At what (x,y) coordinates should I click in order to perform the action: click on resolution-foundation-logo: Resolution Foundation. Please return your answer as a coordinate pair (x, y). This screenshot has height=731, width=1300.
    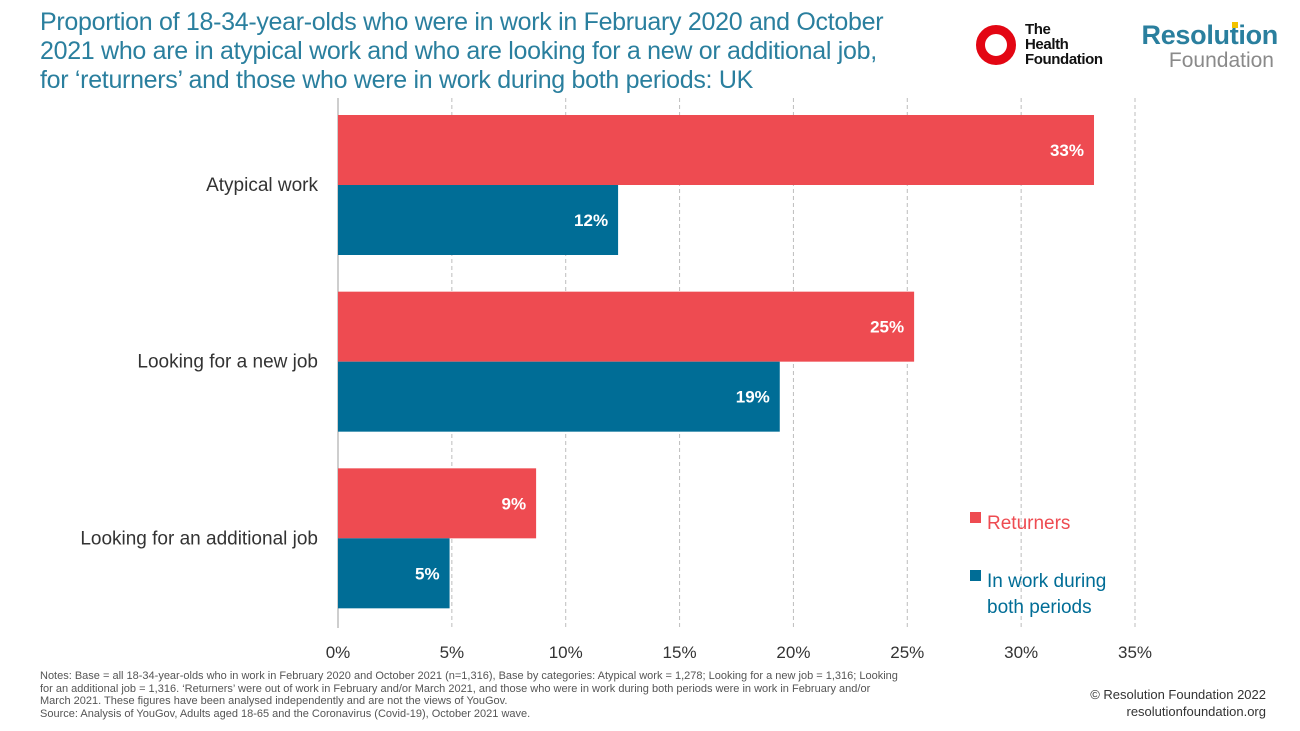
    Looking at the image, I should click on (1203, 46).